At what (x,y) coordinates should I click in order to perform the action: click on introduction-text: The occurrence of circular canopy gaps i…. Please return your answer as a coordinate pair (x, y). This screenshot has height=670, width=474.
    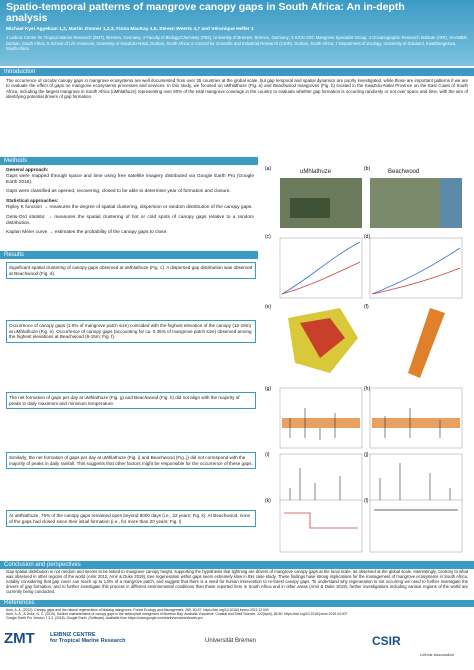
    Looking at the image, I should click on (237, 89).